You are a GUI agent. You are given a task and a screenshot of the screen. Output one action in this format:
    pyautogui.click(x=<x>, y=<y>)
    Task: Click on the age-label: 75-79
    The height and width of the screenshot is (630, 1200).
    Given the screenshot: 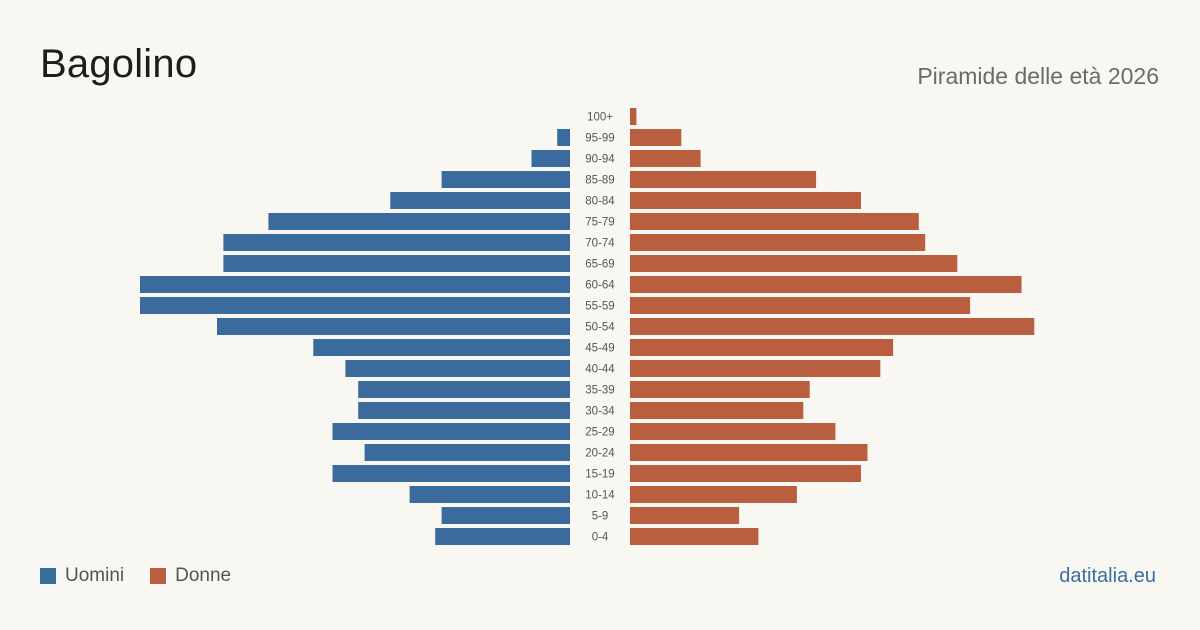 What is the action you would take?
    pyautogui.click(x=599, y=223)
    